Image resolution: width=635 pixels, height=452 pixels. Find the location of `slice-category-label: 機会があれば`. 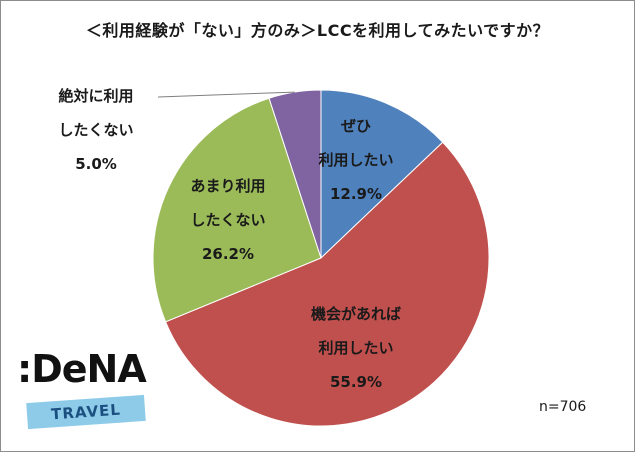

slice-category-label: 機会があれば is located at coordinates (356, 314).